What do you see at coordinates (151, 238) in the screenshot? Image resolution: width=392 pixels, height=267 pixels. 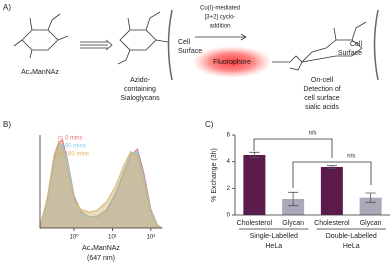 I see `x-tick-label: 10²` at bounding box center [151, 238].